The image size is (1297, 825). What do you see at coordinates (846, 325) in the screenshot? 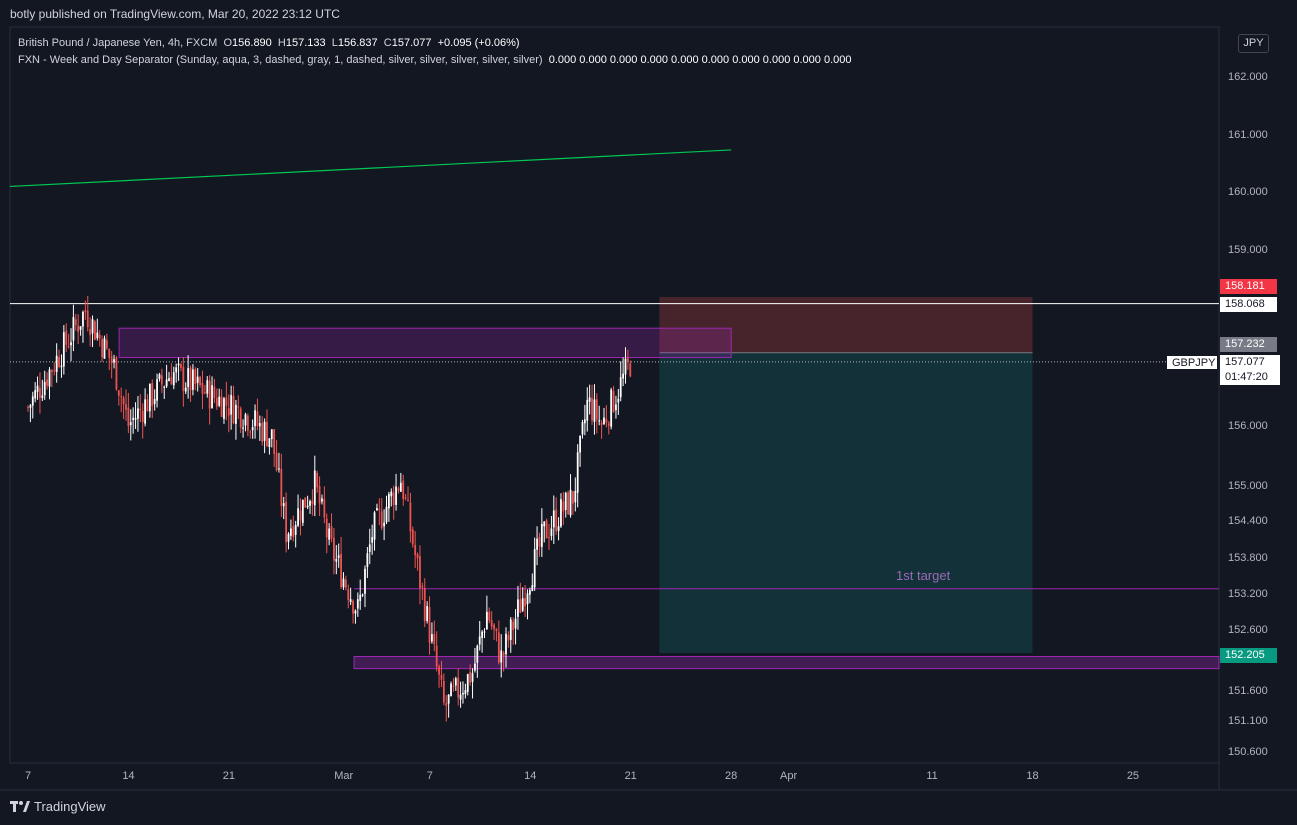
I see `stop-loss-zone` at bounding box center [846, 325].